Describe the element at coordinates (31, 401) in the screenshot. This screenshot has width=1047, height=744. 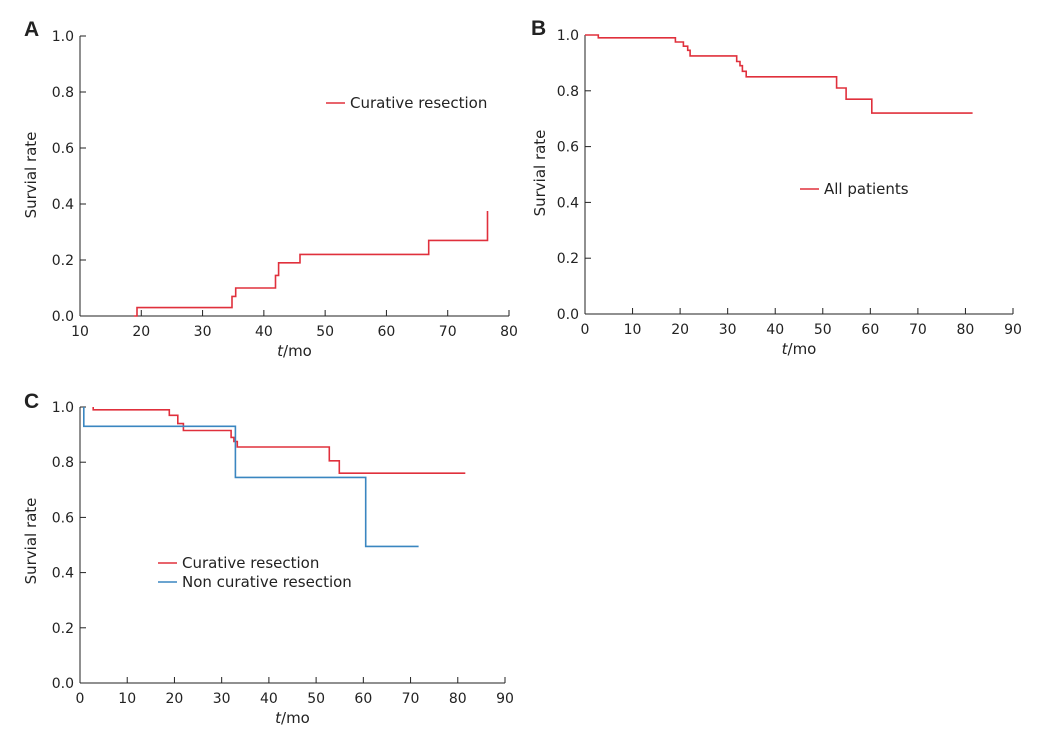
I see `panel-letter: C` at that location.